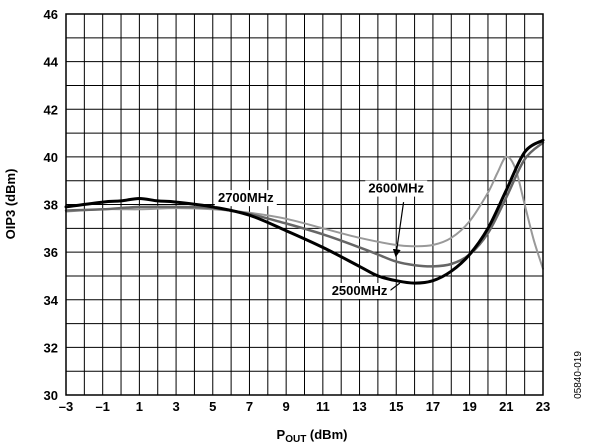  Describe the element at coordinates (51, 62) in the screenshot. I see `y-tick-label: 44` at that location.